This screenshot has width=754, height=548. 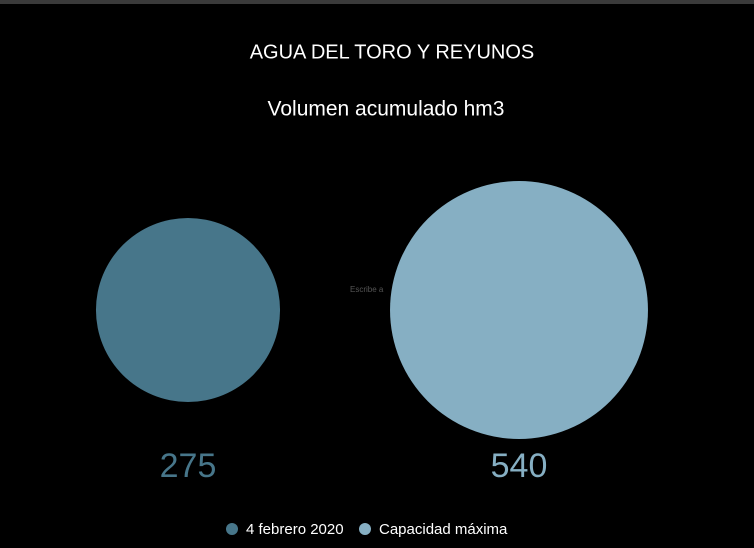 What do you see at coordinates (443, 529) in the screenshot?
I see `legend-label: Capacidad máxima` at bounding box center [443, 529].